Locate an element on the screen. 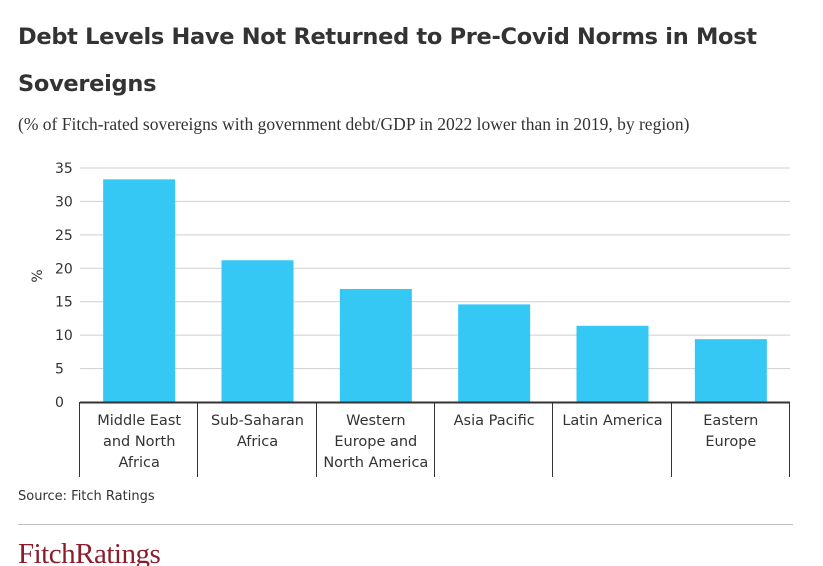  x-tick-label-line: Latin America is located at coordinates (612, 421).